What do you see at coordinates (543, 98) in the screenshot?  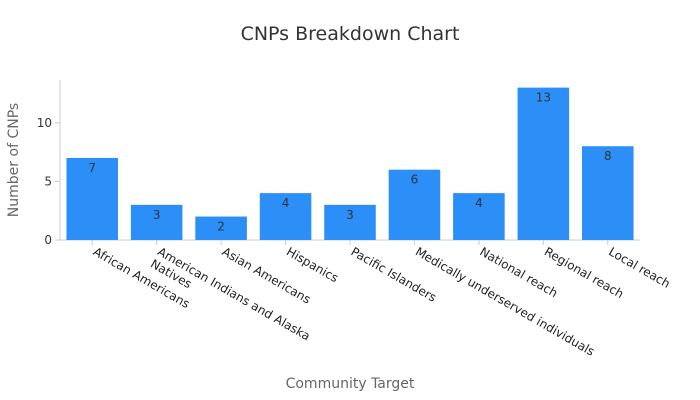 I see `bar-value-label: 13` at bounding box center [543, 98].